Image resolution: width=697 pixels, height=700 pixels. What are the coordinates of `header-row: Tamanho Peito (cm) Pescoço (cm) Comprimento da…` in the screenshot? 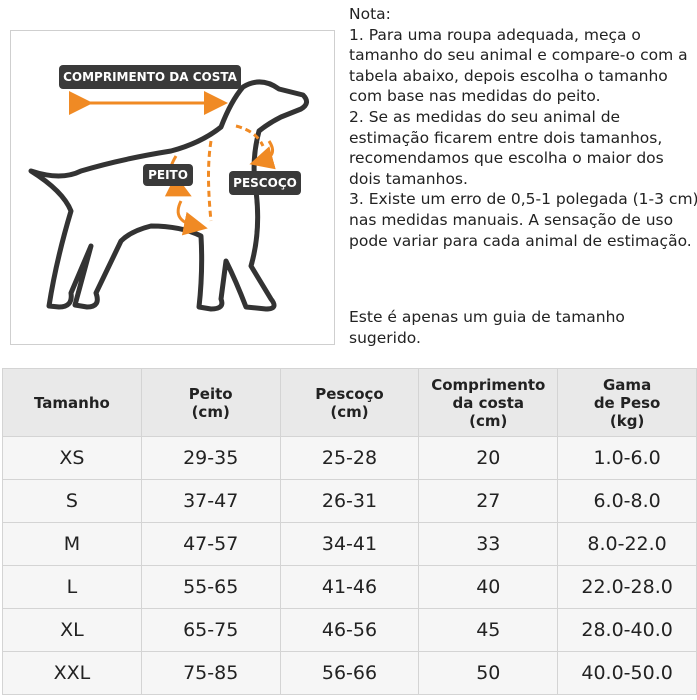 It's located at (349, 402).